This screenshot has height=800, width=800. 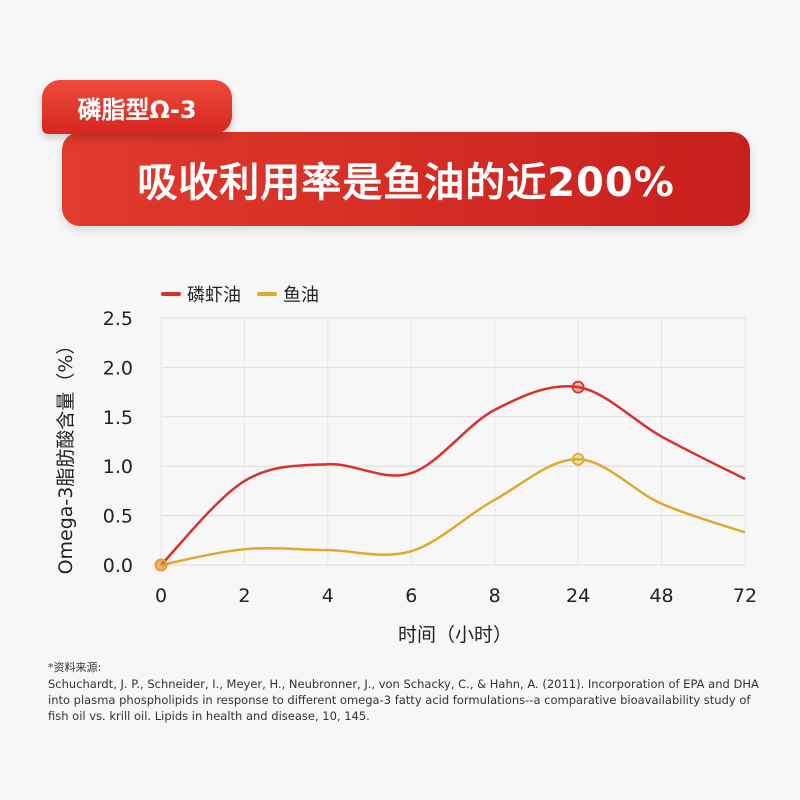 What do you see at coordinates (328, 596) in the screenshot?
I see `x-tick-label: 4` at bounding box center [328, 596].